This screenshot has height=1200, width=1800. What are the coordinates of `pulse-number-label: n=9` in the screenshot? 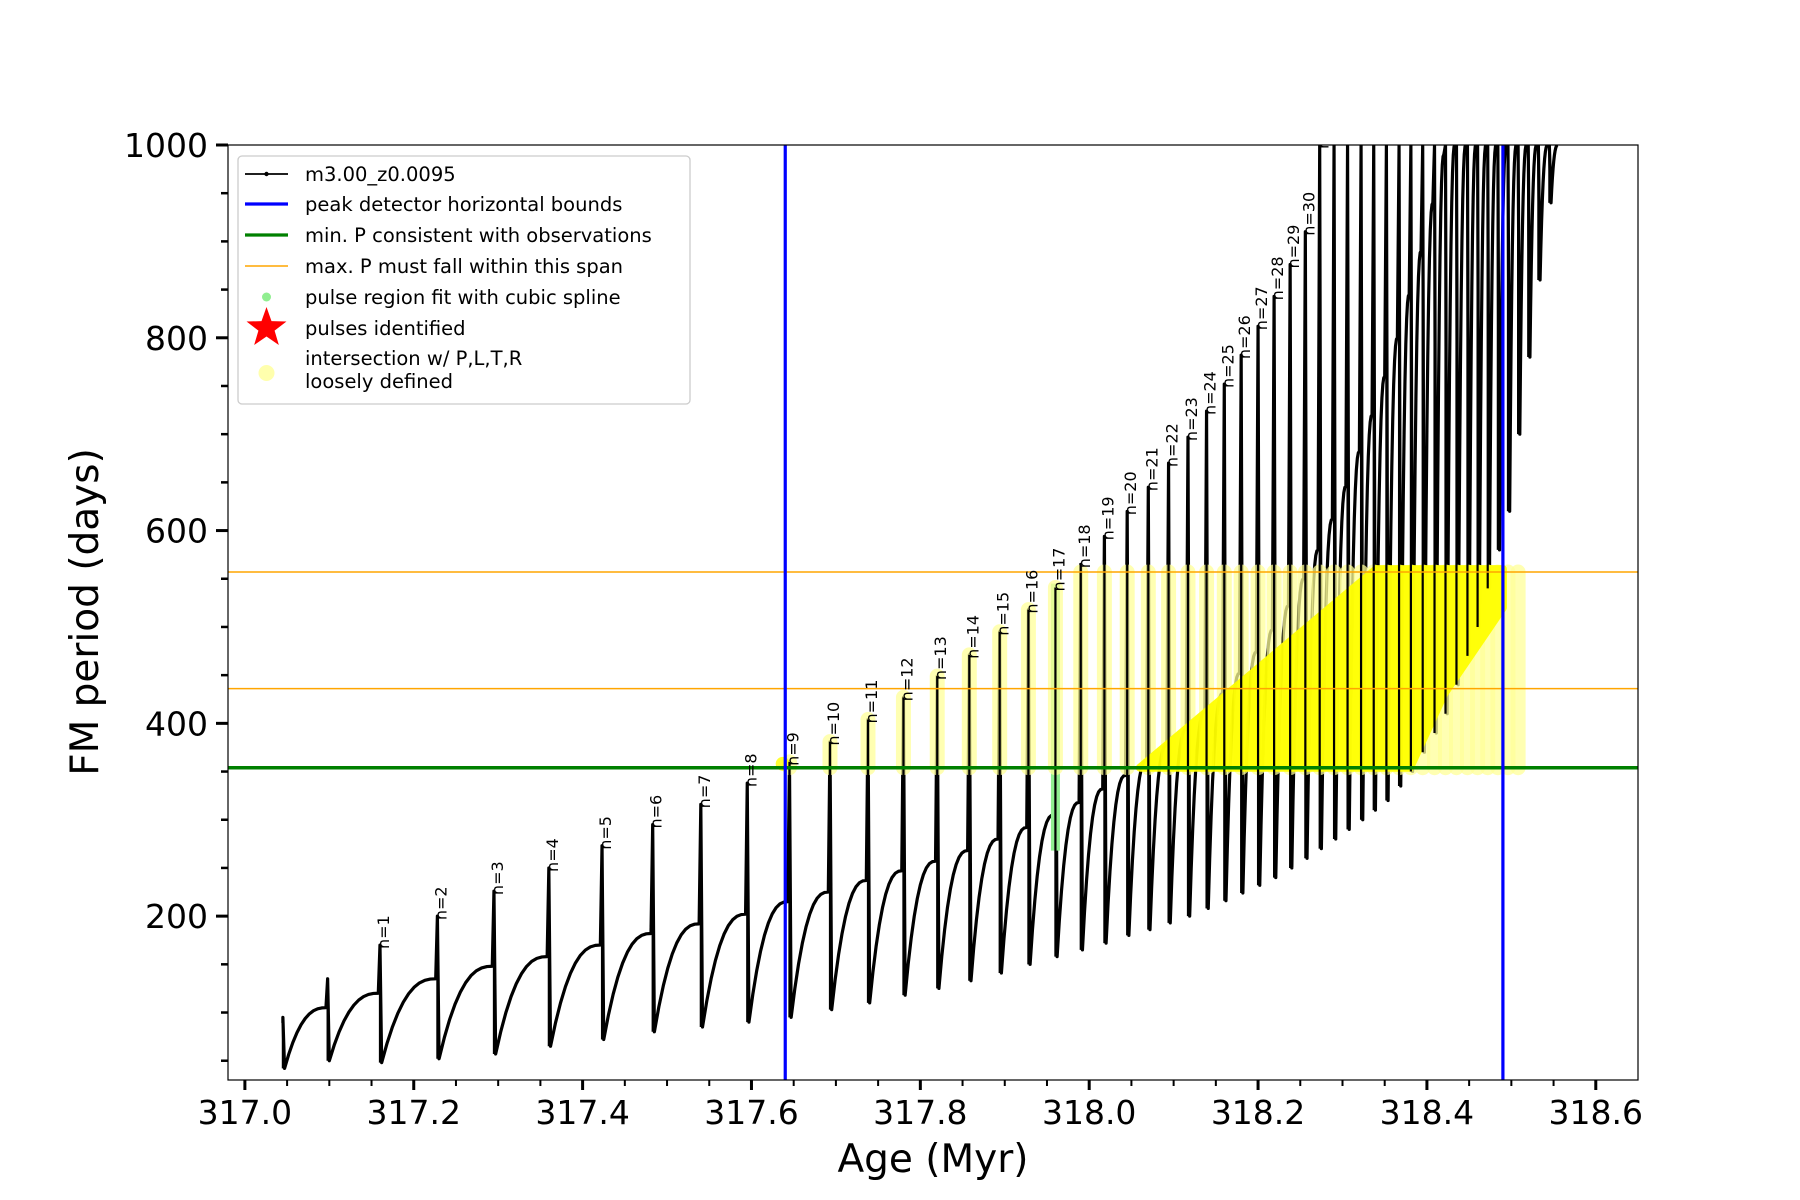 It's located at (792, 749).